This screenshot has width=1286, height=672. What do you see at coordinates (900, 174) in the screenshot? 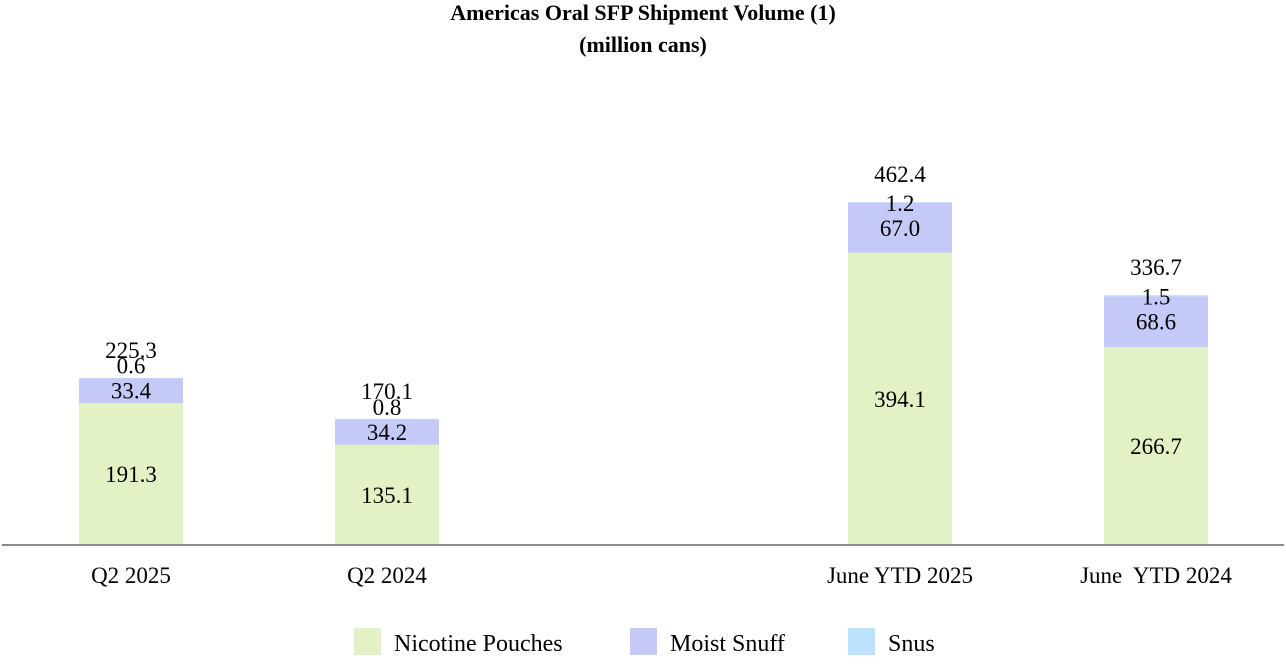
I see `total-label: 462.4` at bounding box center [900, 174].